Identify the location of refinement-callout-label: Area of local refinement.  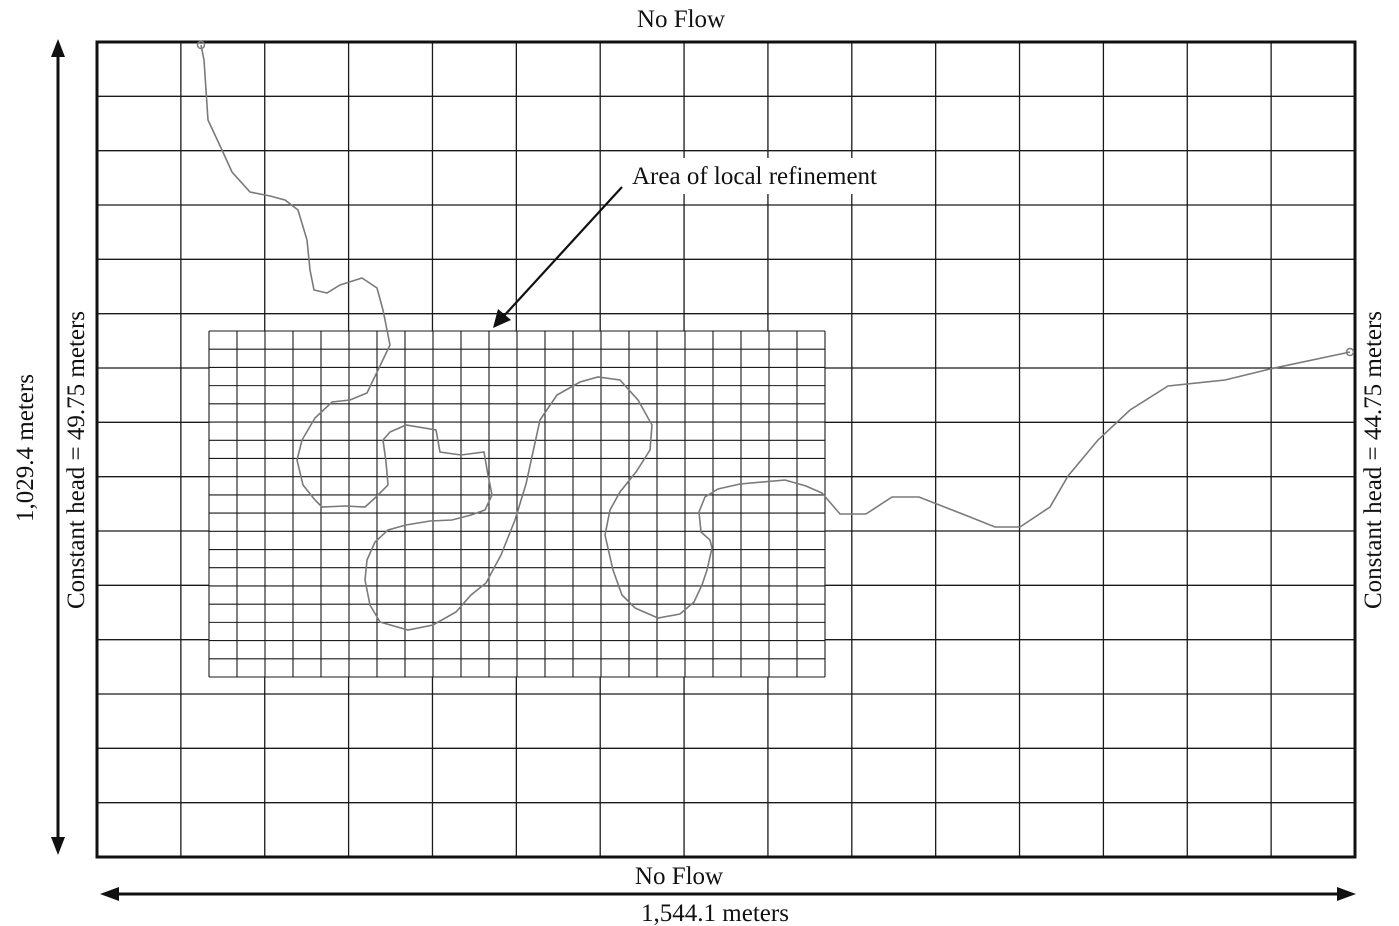
(754, 176).